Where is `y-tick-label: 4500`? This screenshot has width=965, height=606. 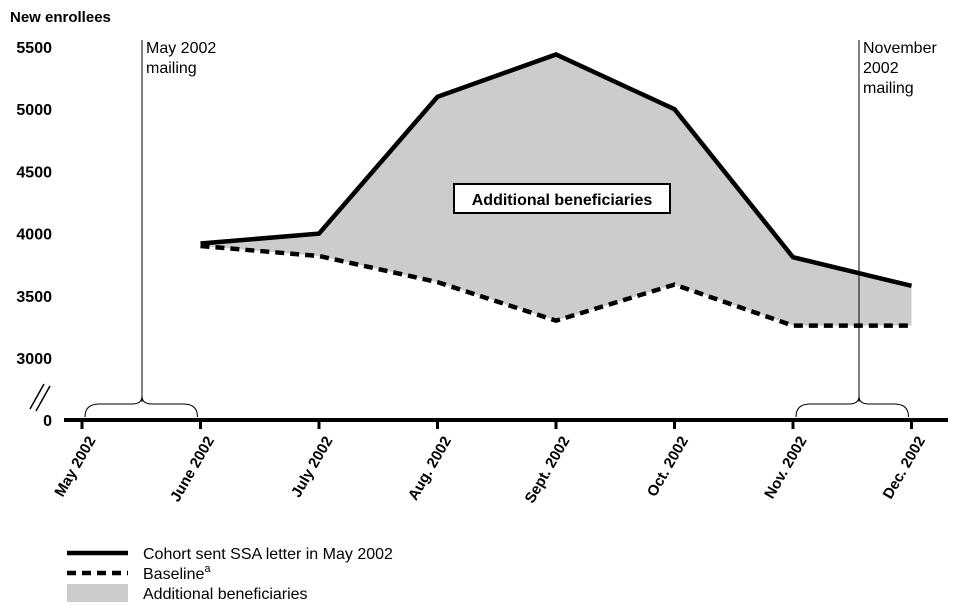 y-tick-label: 4500 is located at coordinates (34, 172).